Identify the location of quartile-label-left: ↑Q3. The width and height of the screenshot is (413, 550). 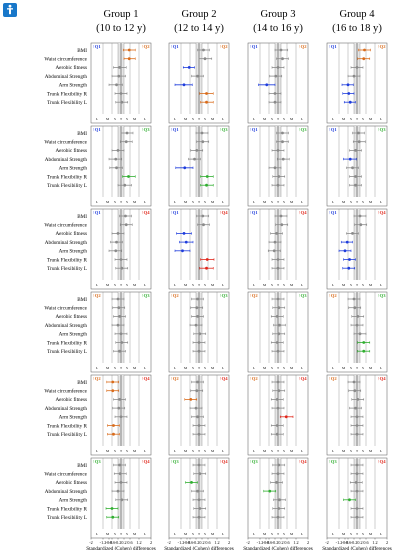
(254, 461).